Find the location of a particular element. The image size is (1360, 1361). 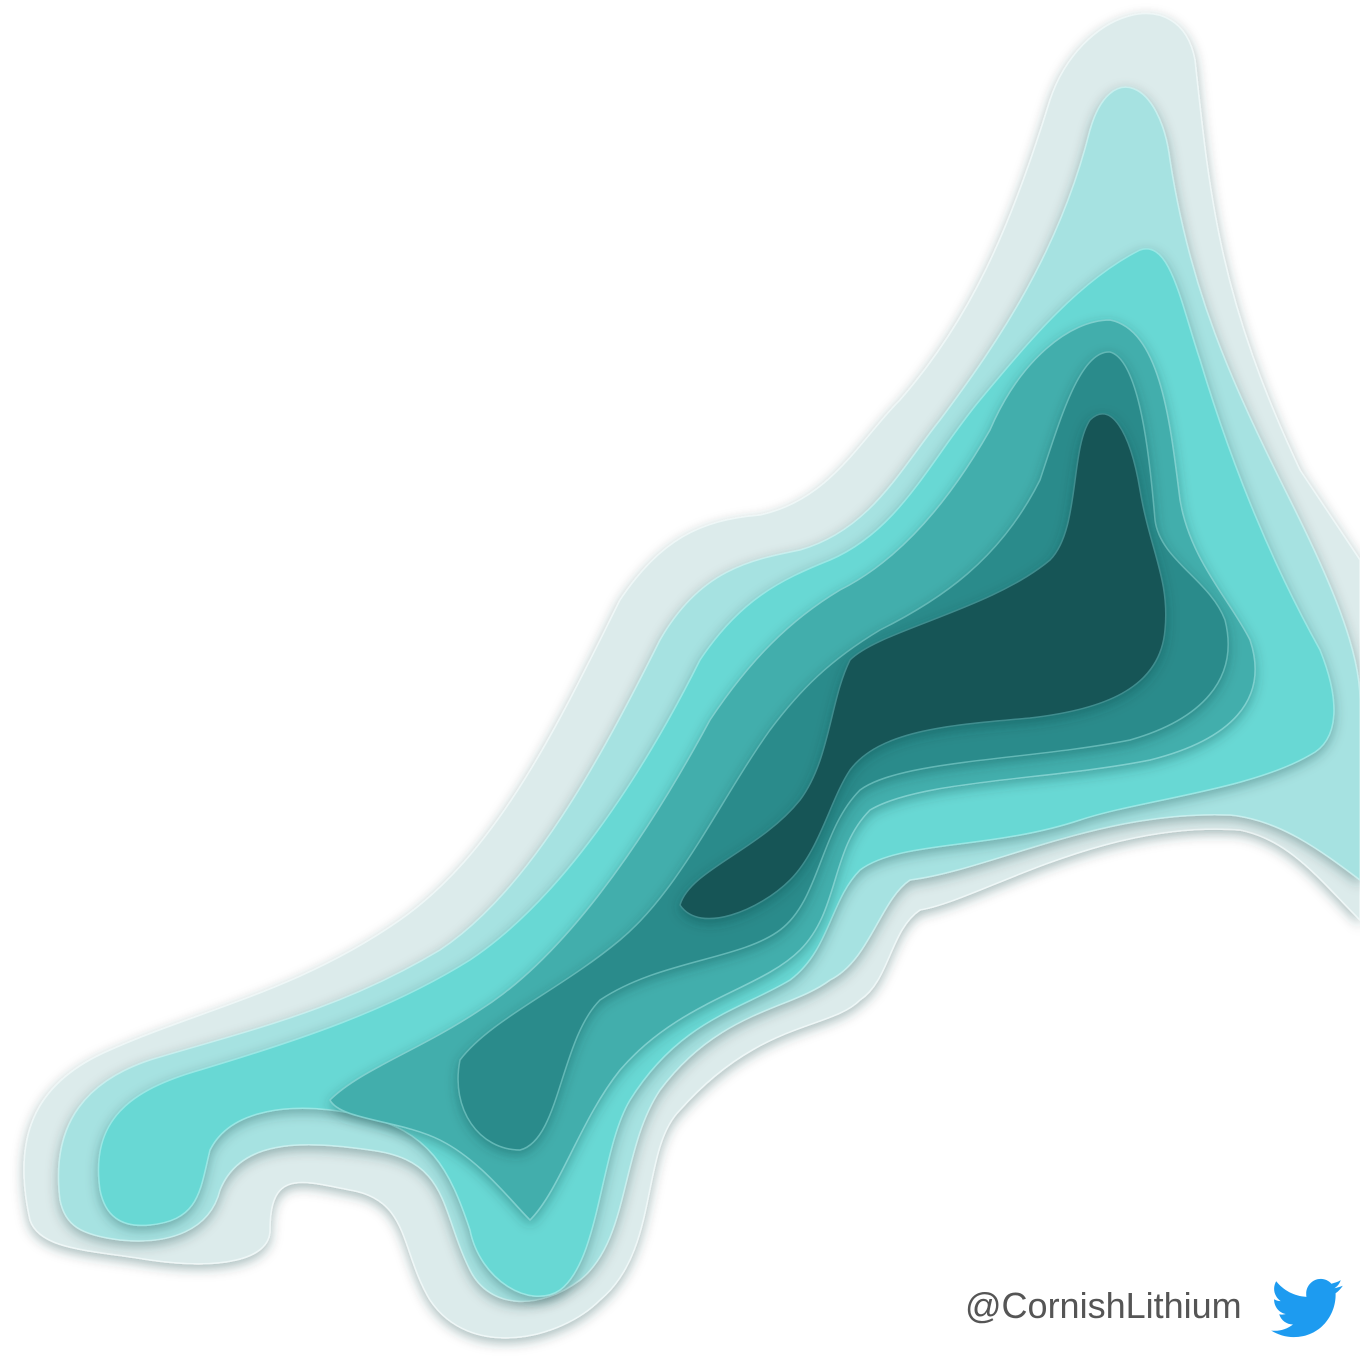

twitter-icon is located at coordinates (1307, 1308).